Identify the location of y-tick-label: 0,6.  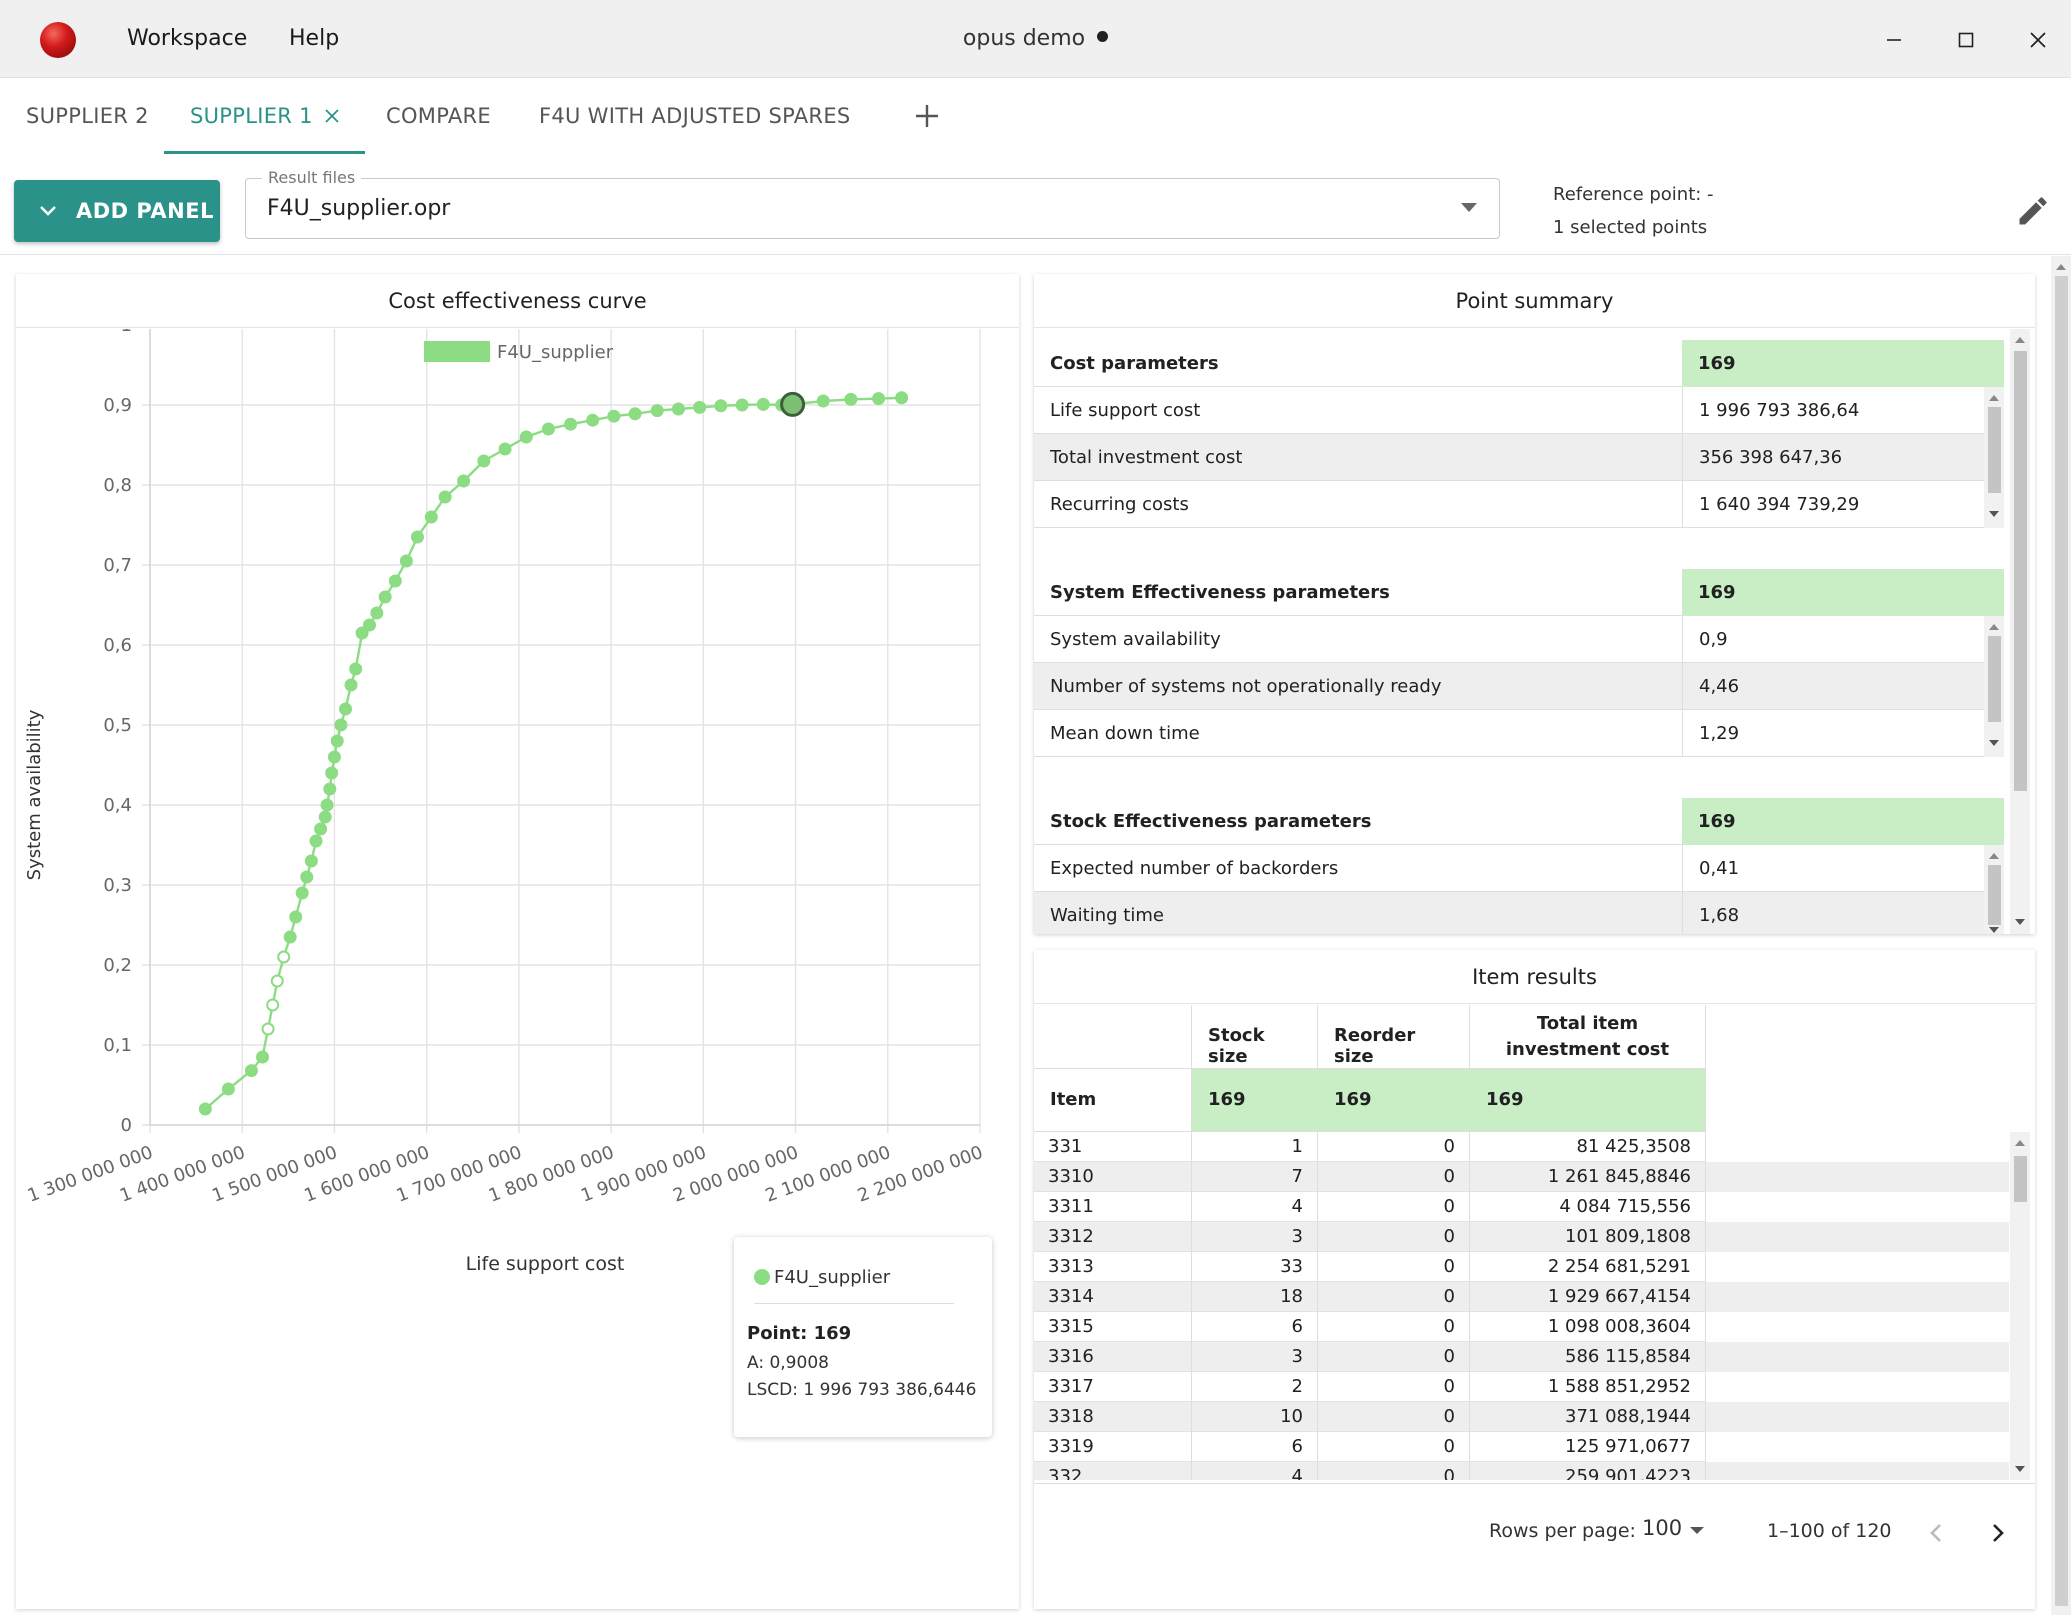
(117, 645).